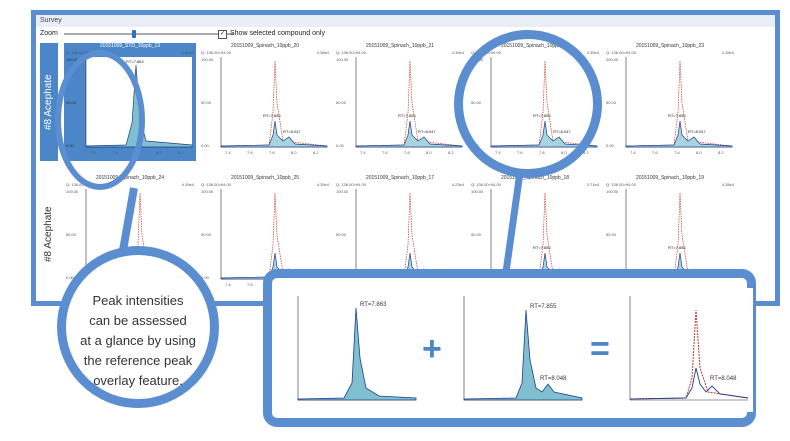 The width and height of the screenshot is (790, 441). I want to click on callout-line: Peak intensities, so click(138, 300).